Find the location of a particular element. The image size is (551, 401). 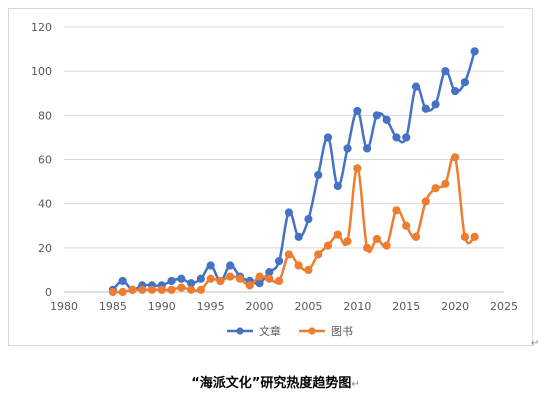

x-tick-label: 2005 is located at coordinates (308, 306).